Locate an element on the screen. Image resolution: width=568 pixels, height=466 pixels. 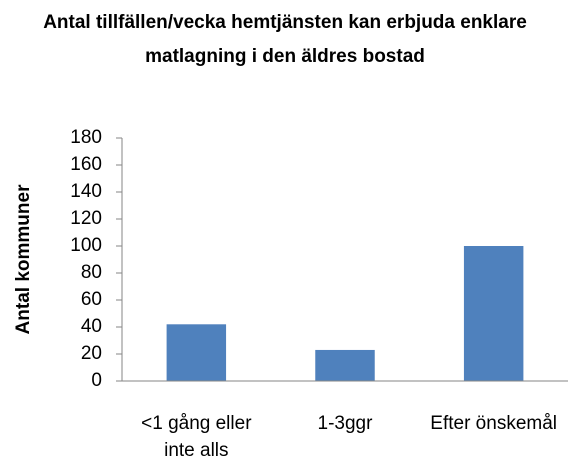
x-tick-label: 1-3ggr is located at coordinates (345, 423).